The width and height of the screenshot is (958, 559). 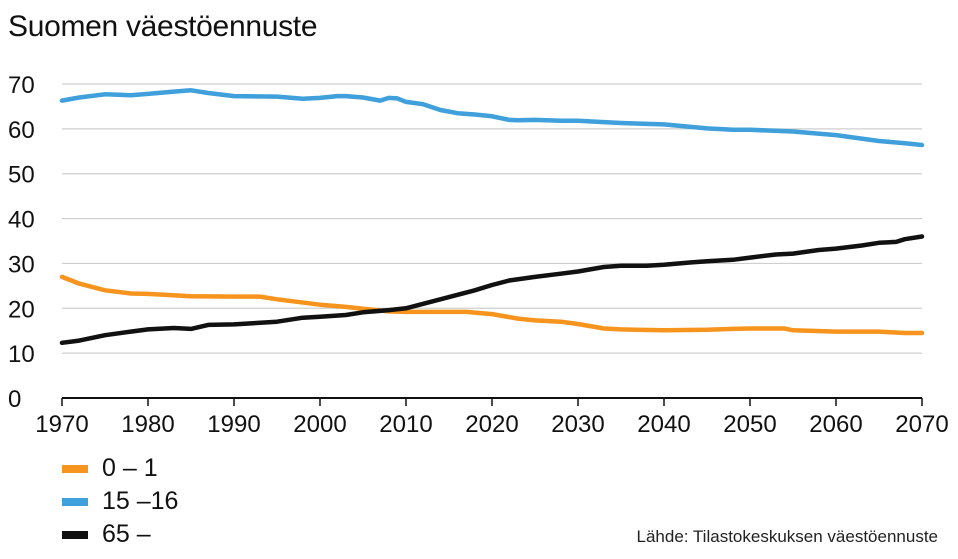 I want to click on y-tick-label: 40, so click(x=21, y=220).